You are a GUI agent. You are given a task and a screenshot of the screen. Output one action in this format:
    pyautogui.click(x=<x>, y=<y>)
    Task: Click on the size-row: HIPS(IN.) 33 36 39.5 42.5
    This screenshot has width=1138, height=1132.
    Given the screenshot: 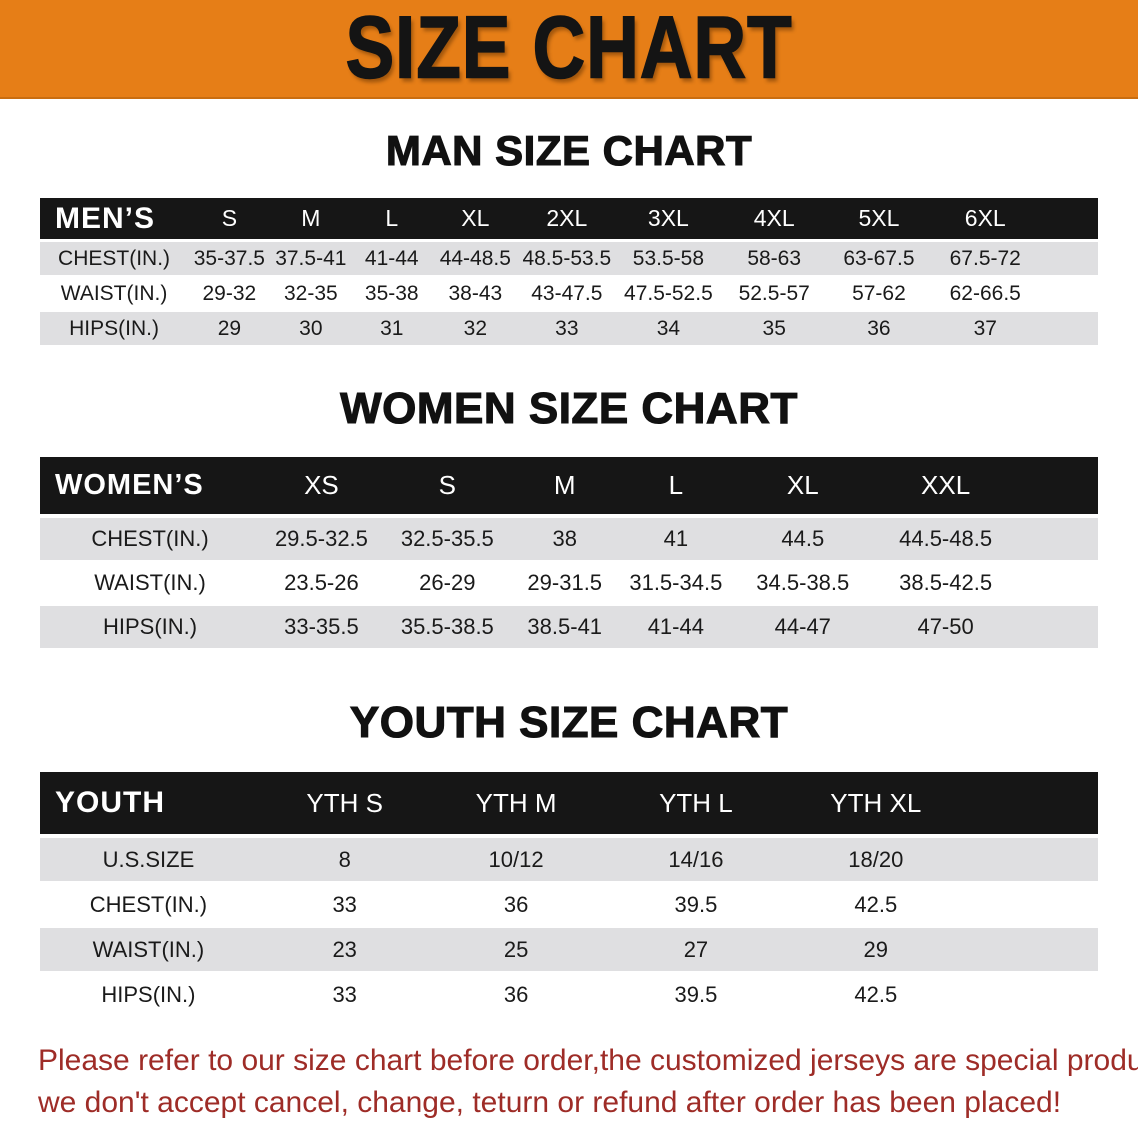 What is the action you would take?
    pyautogui.click(x=569, y=995)
    